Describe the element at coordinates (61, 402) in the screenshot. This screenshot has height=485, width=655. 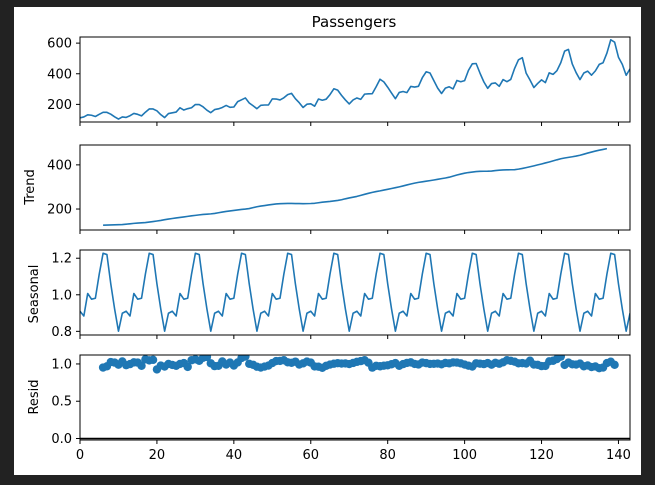
I see `resid-ytick-label: 0.5` at that location.